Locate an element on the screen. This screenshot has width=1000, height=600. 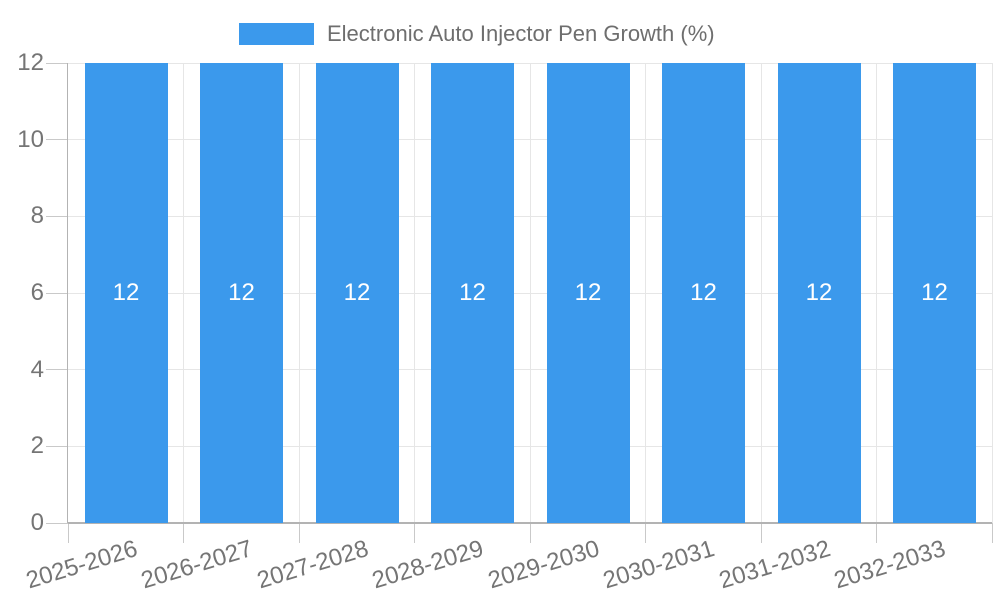
y-axis-tick-label: 8 is located at coordinates (37, 216).